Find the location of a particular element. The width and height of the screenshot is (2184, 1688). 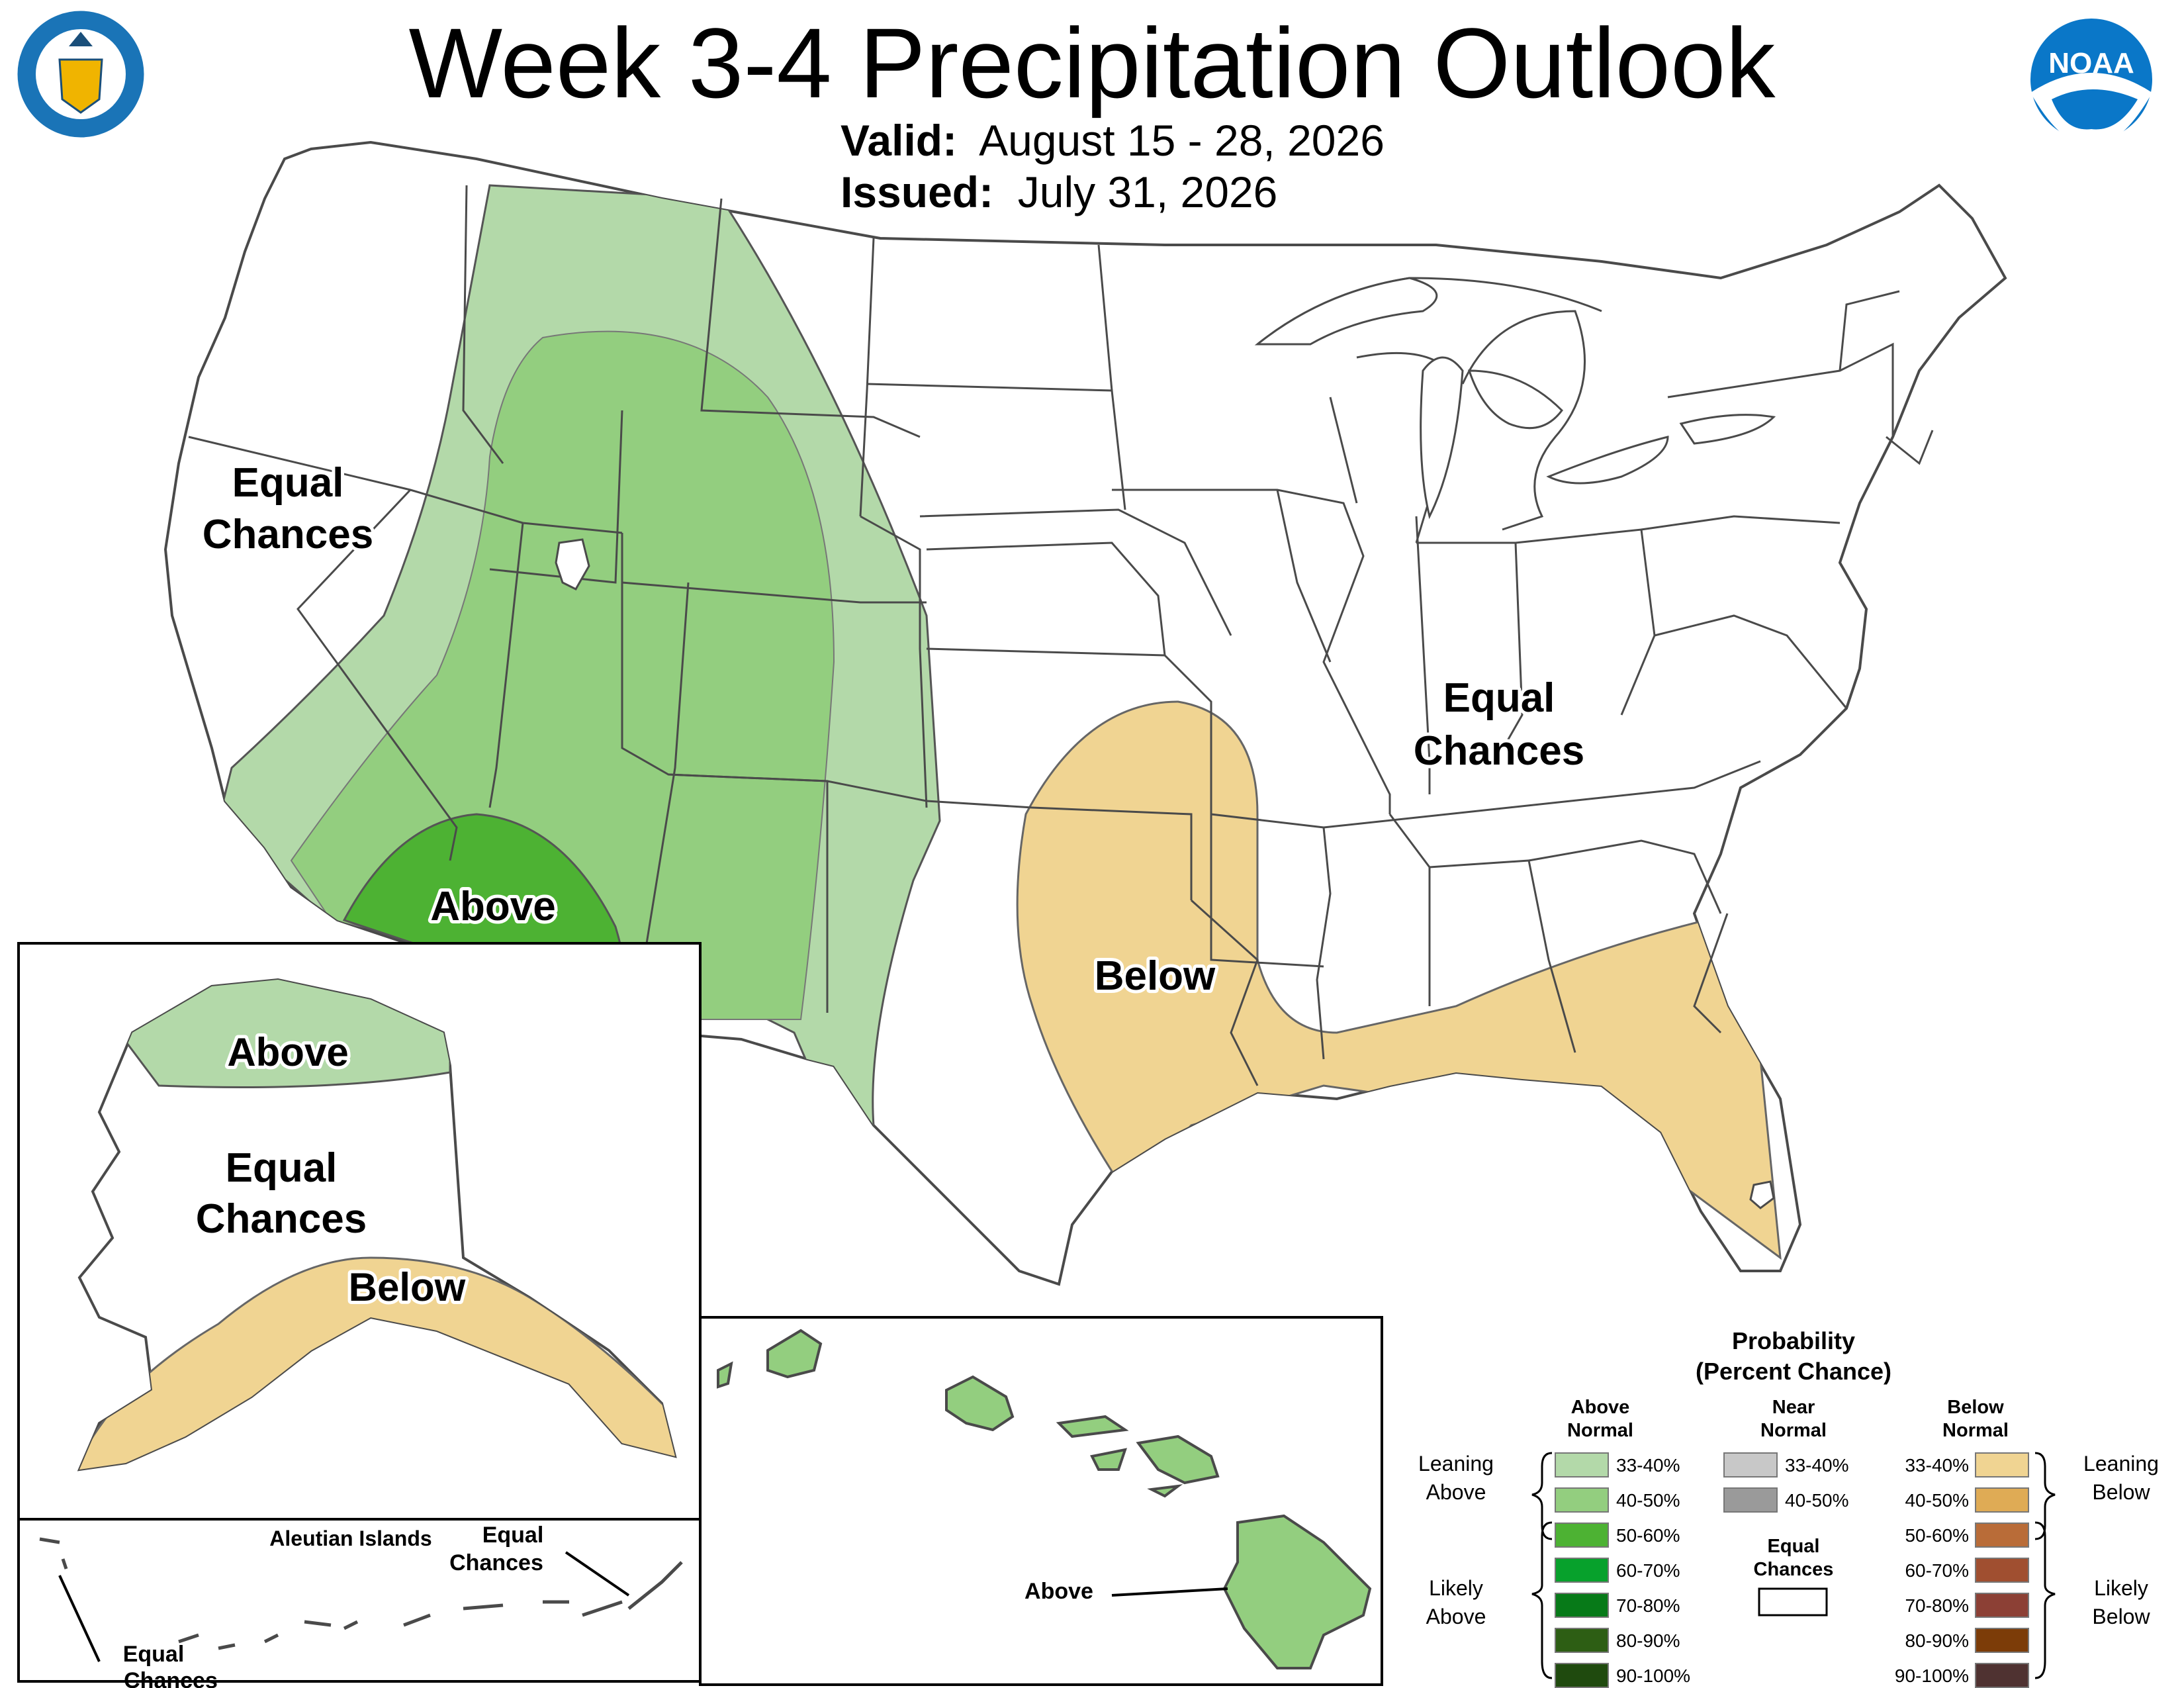

noaa-logo-text: NOAA is located at coordinates (2091, 63).